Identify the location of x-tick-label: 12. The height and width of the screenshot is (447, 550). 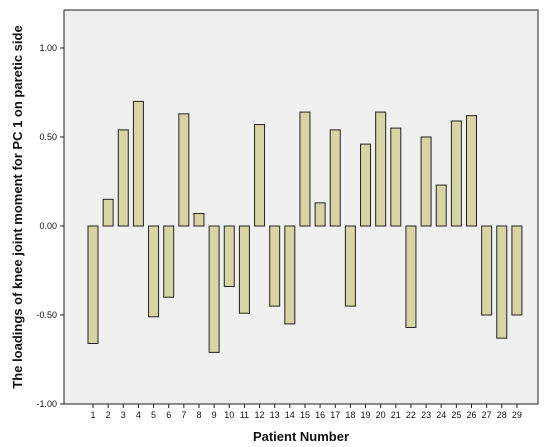
(260, 415).